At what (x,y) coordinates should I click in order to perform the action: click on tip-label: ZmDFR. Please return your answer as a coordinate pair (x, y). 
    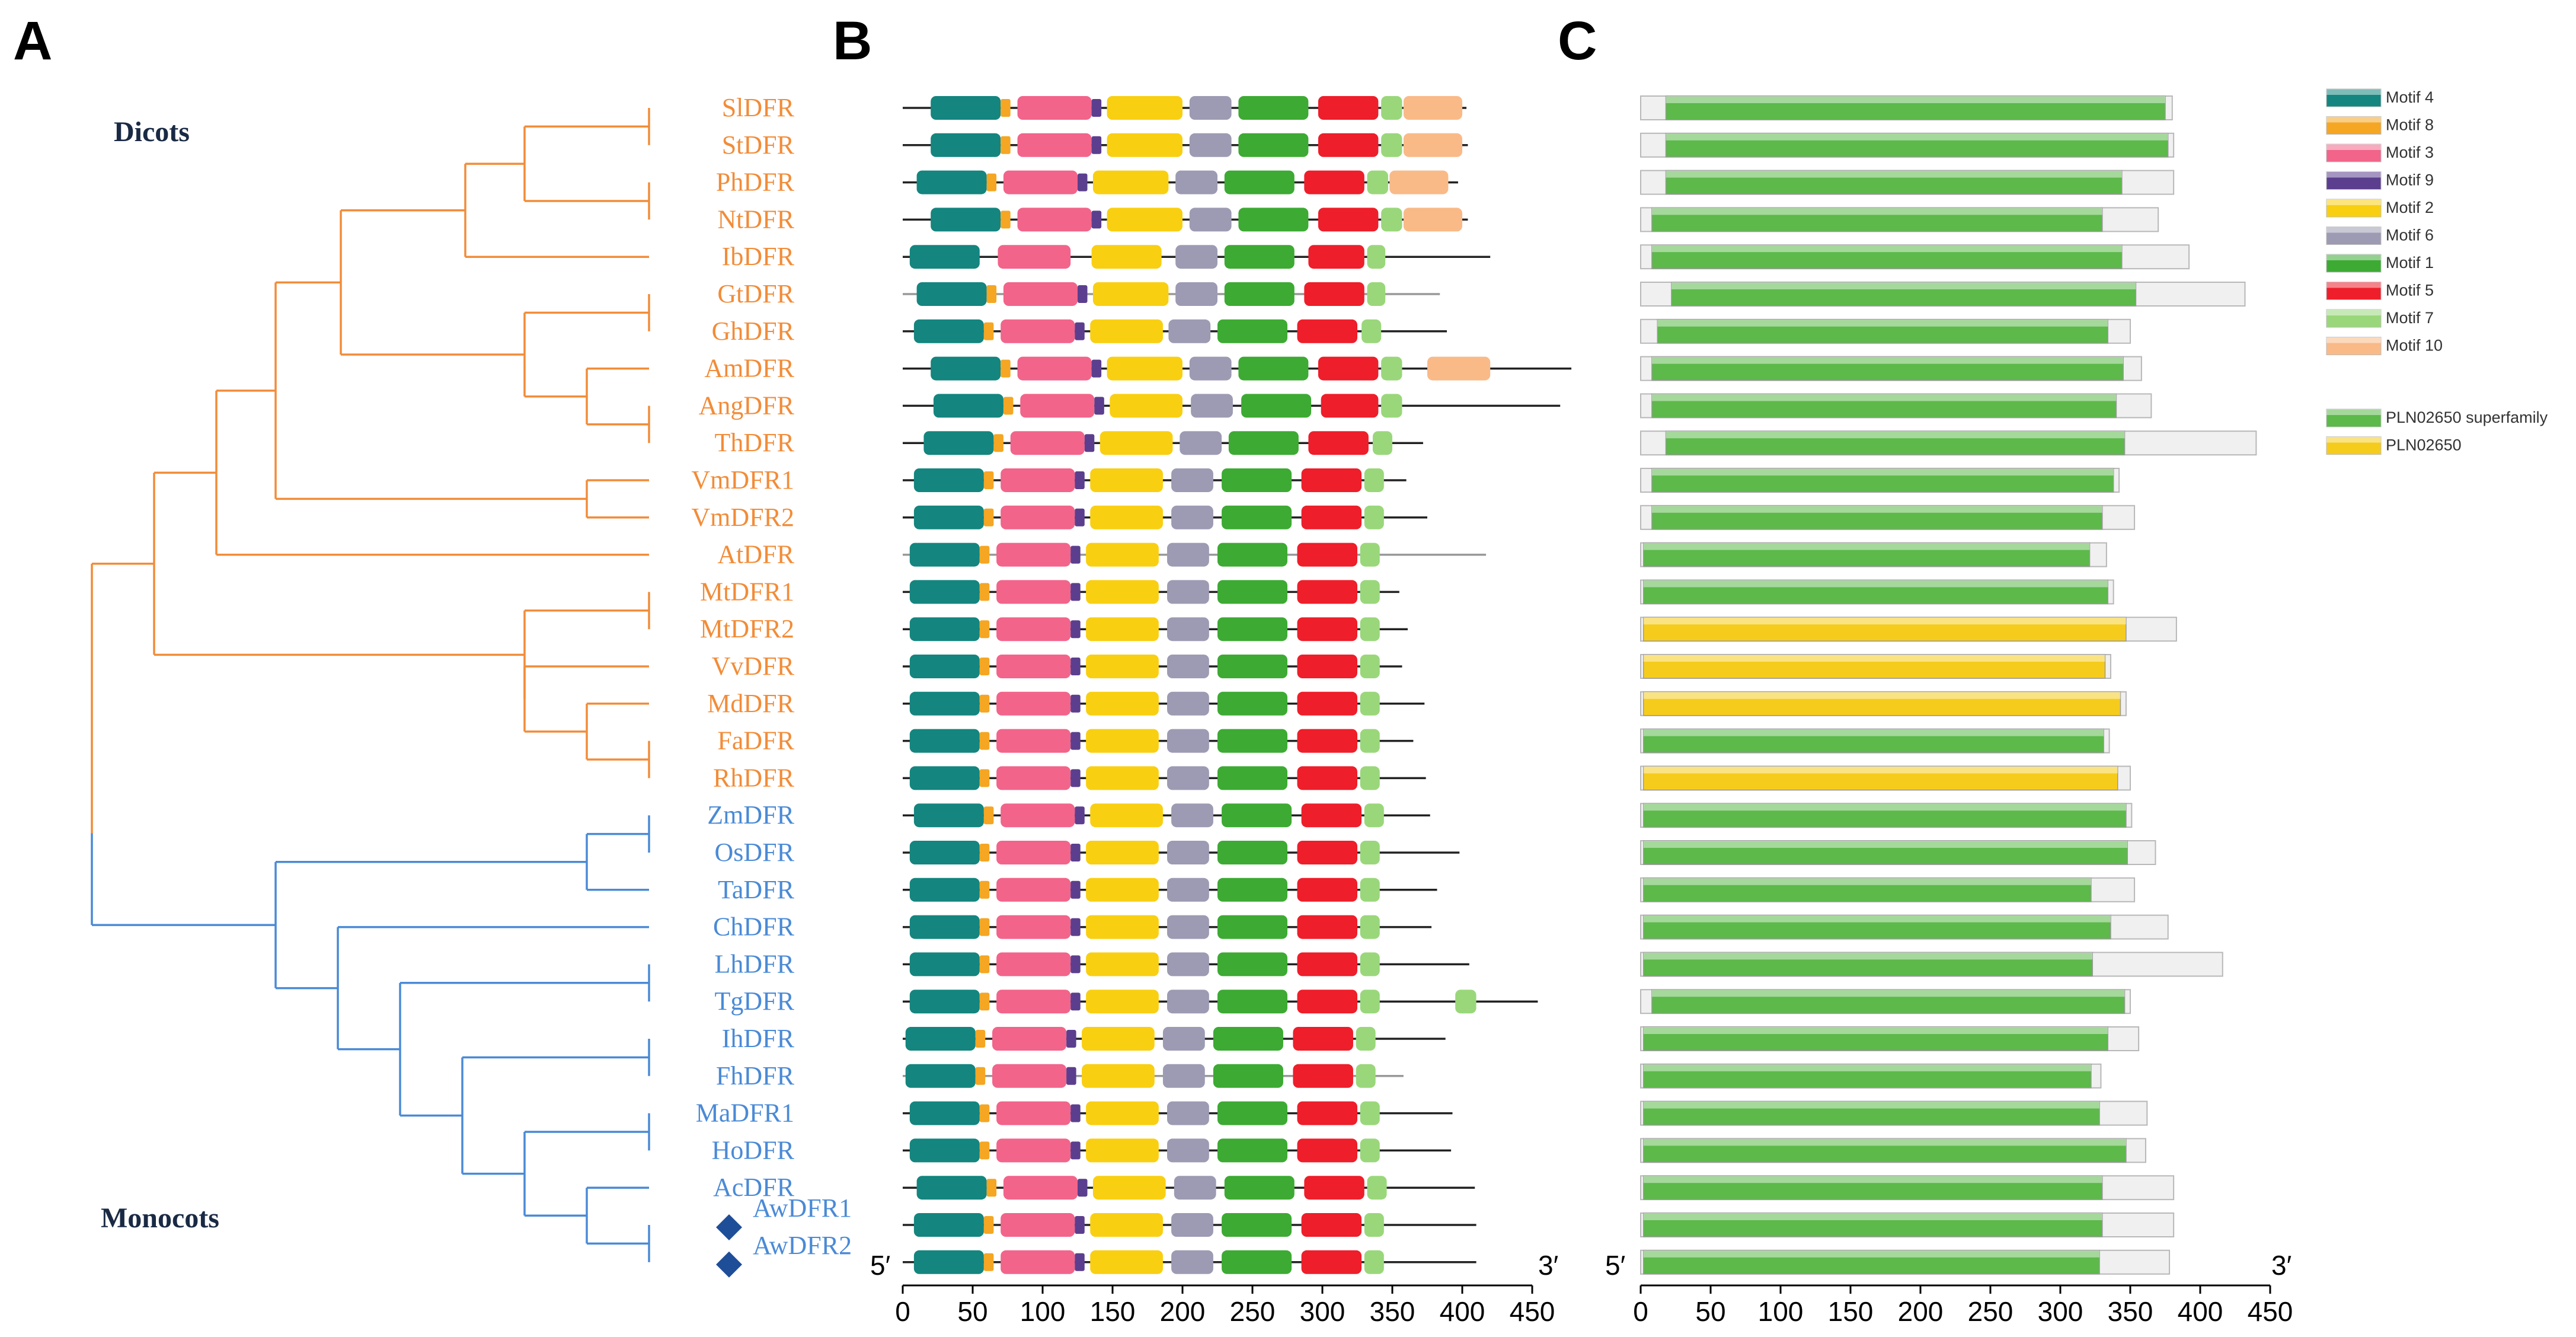
    Looking at the image, I should click on (750, 814).